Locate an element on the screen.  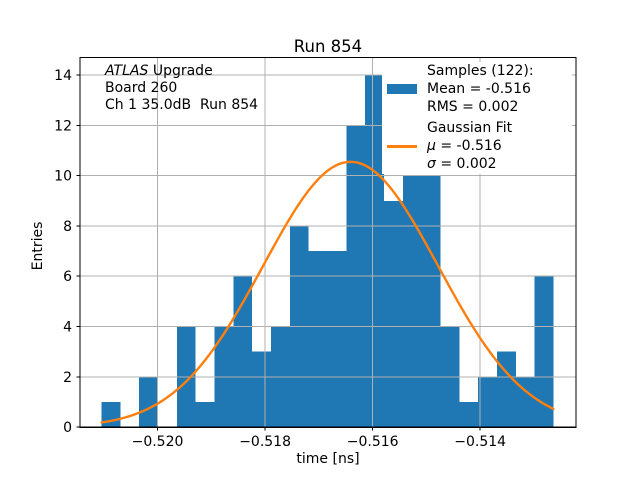
svg-text: 10 is located at coordinates (63, 177).